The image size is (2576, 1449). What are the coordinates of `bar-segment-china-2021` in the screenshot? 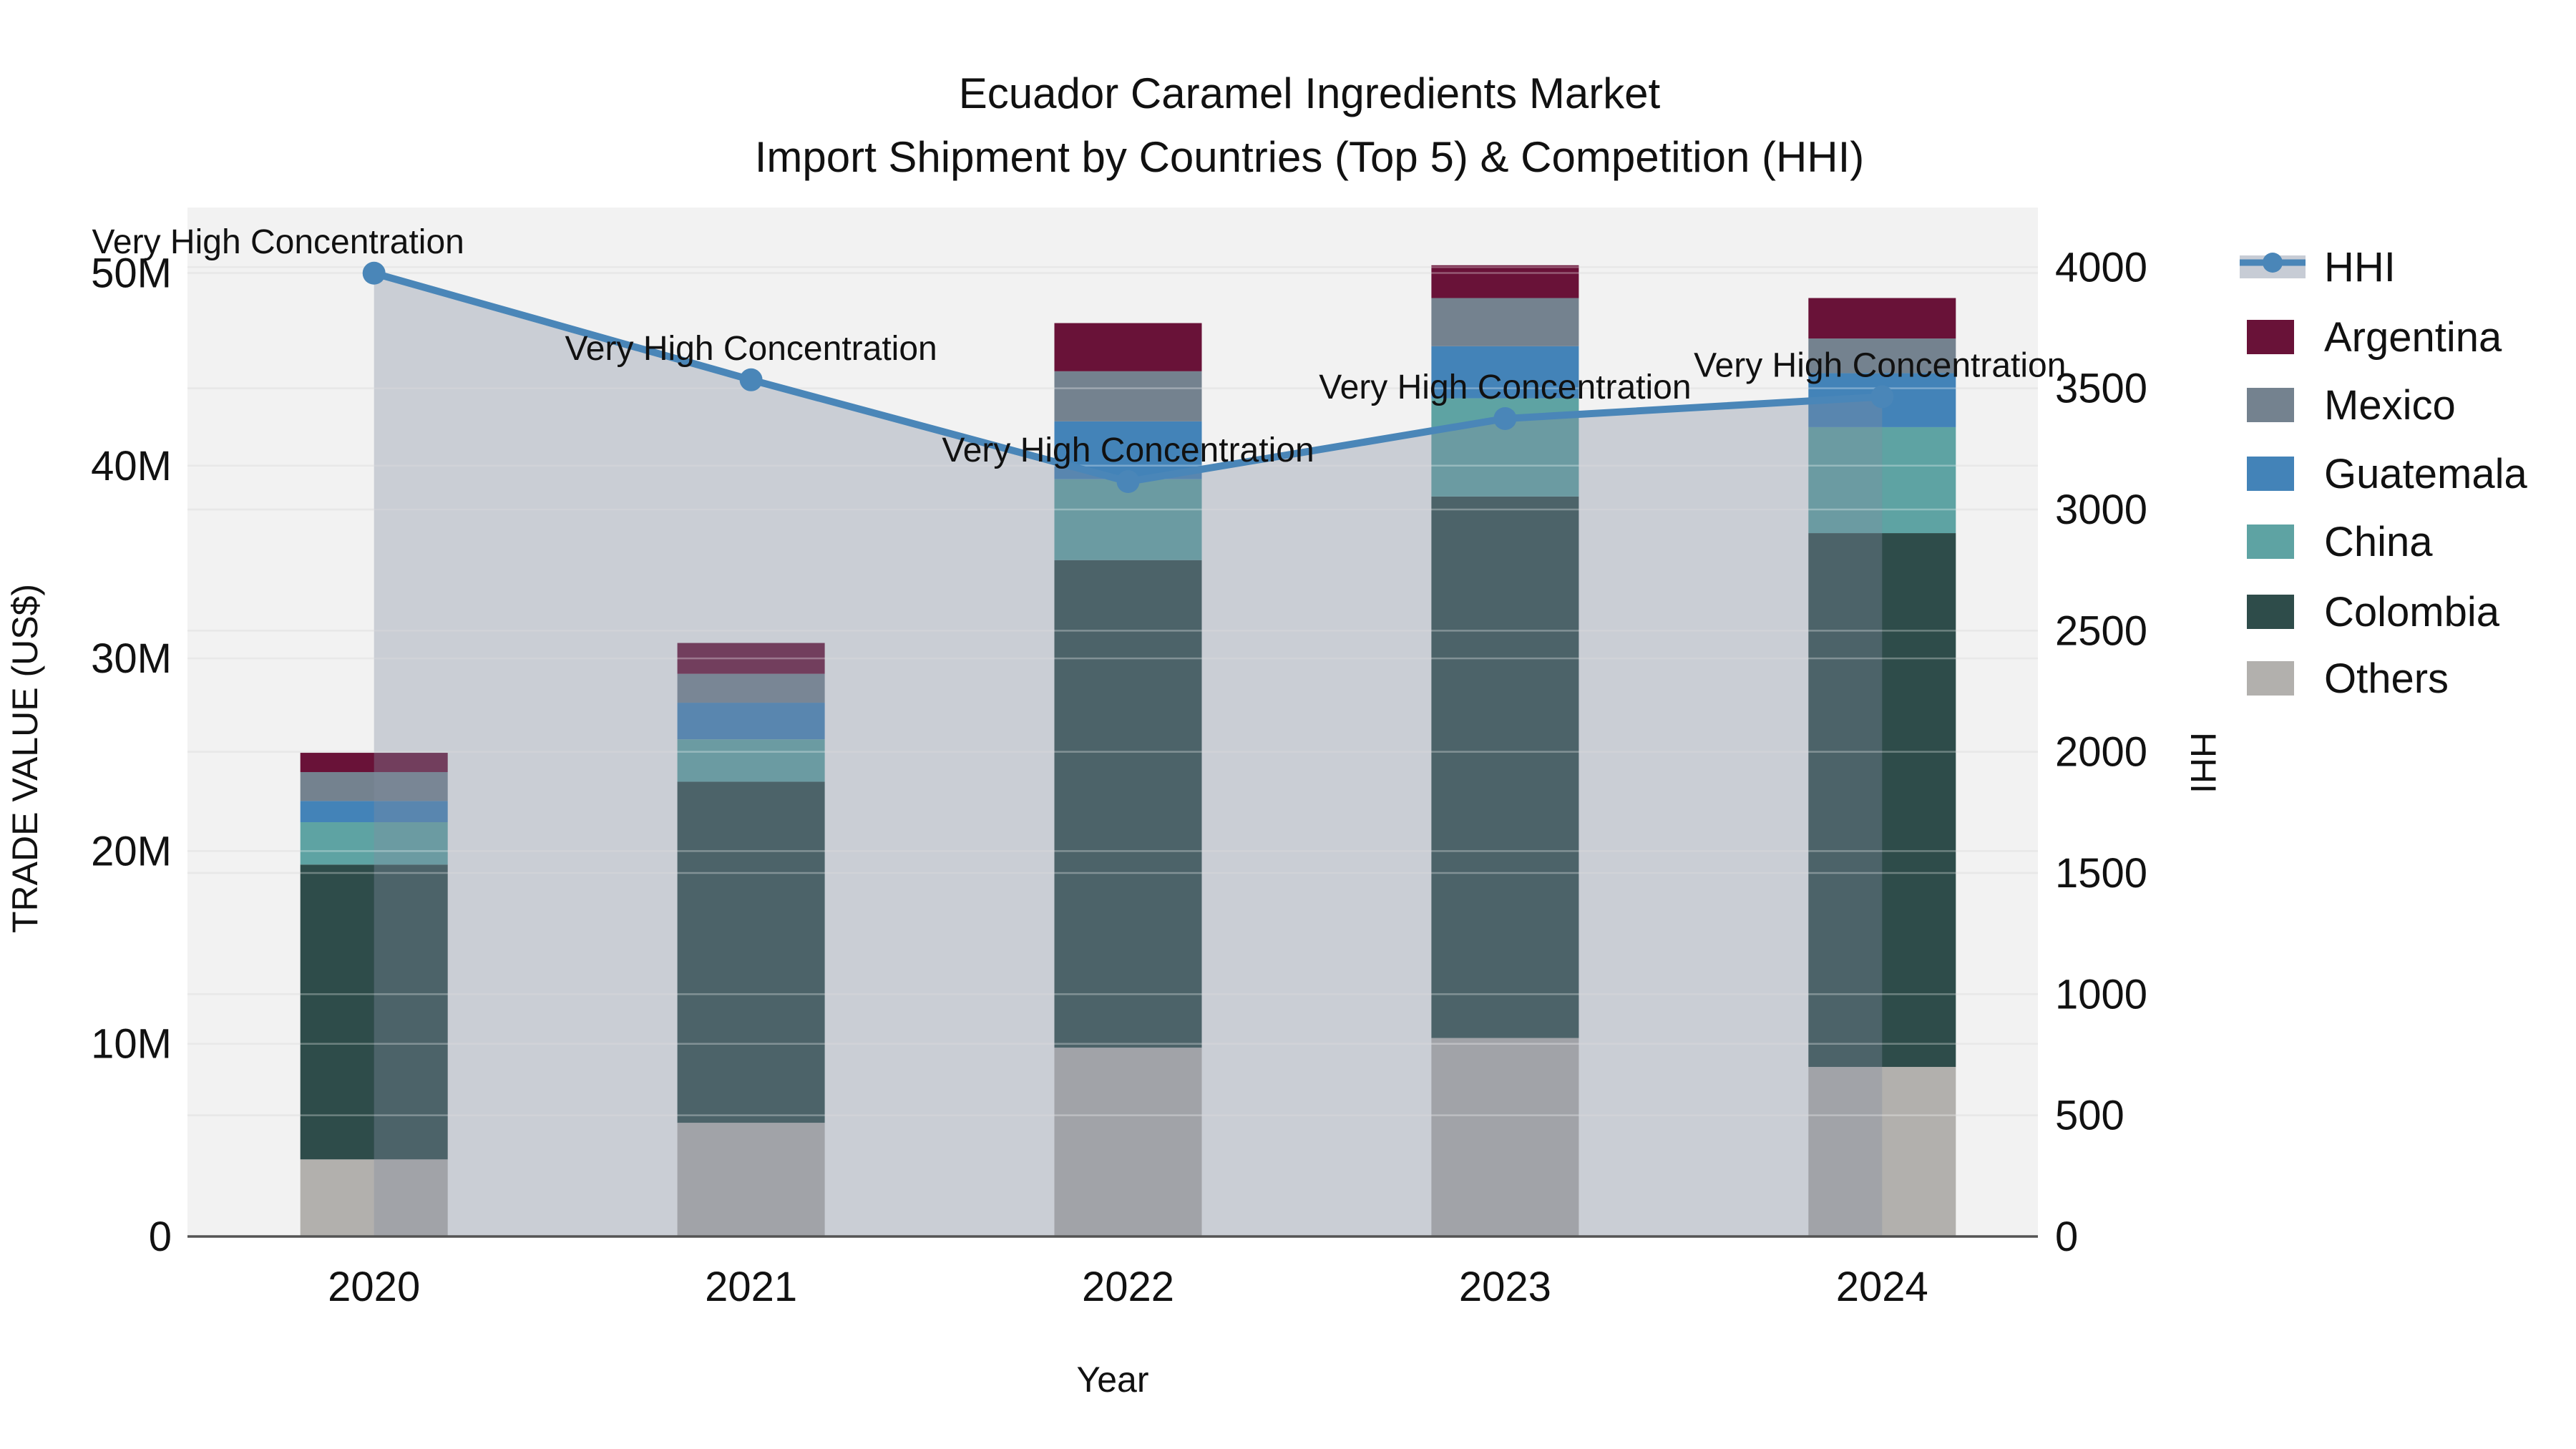 It's located at (751, 760).